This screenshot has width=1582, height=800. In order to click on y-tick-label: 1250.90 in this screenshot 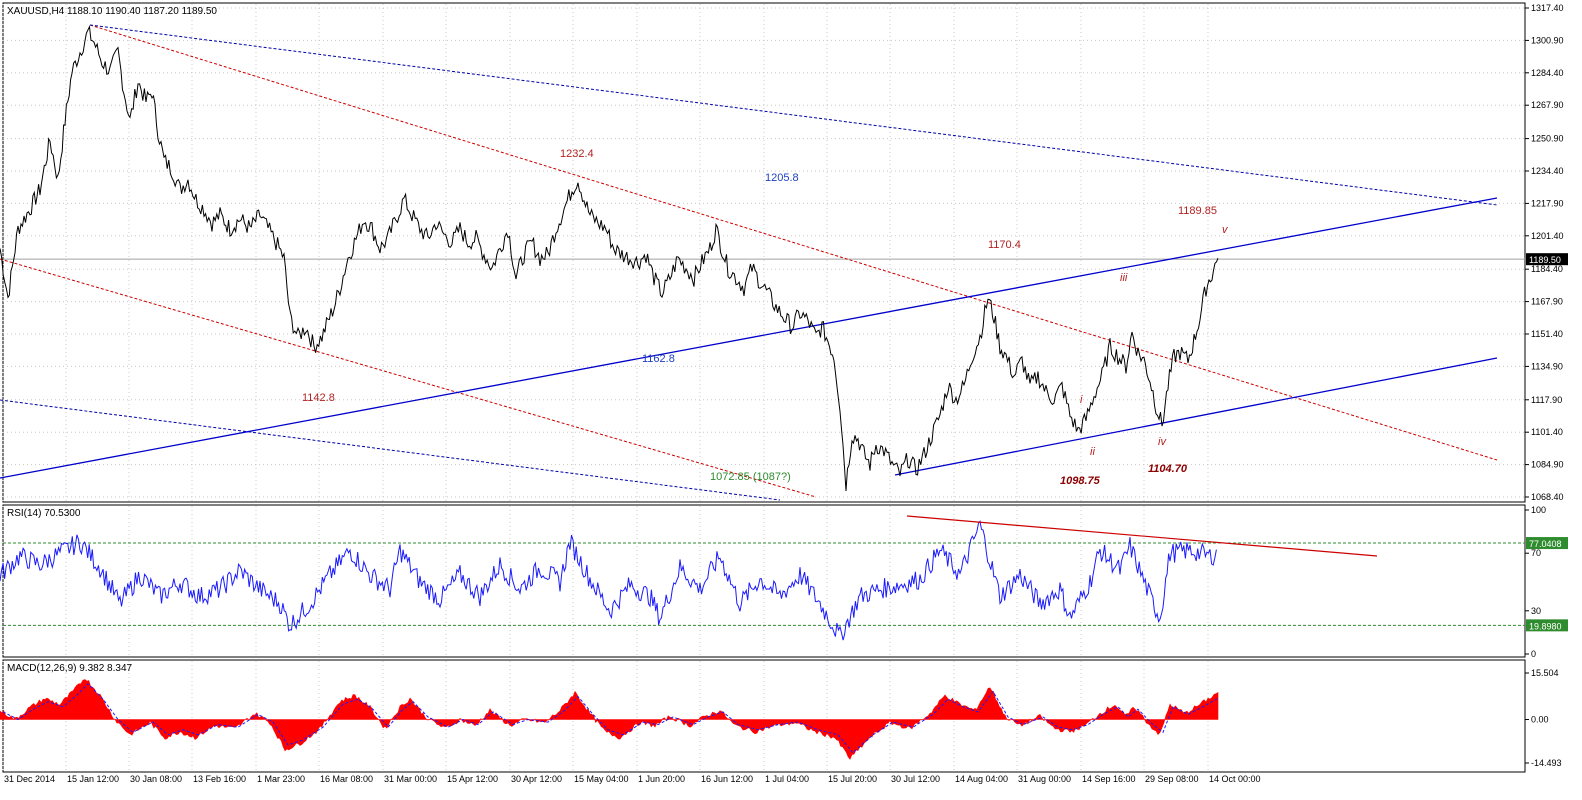, I will do `click(1547, 139)`.